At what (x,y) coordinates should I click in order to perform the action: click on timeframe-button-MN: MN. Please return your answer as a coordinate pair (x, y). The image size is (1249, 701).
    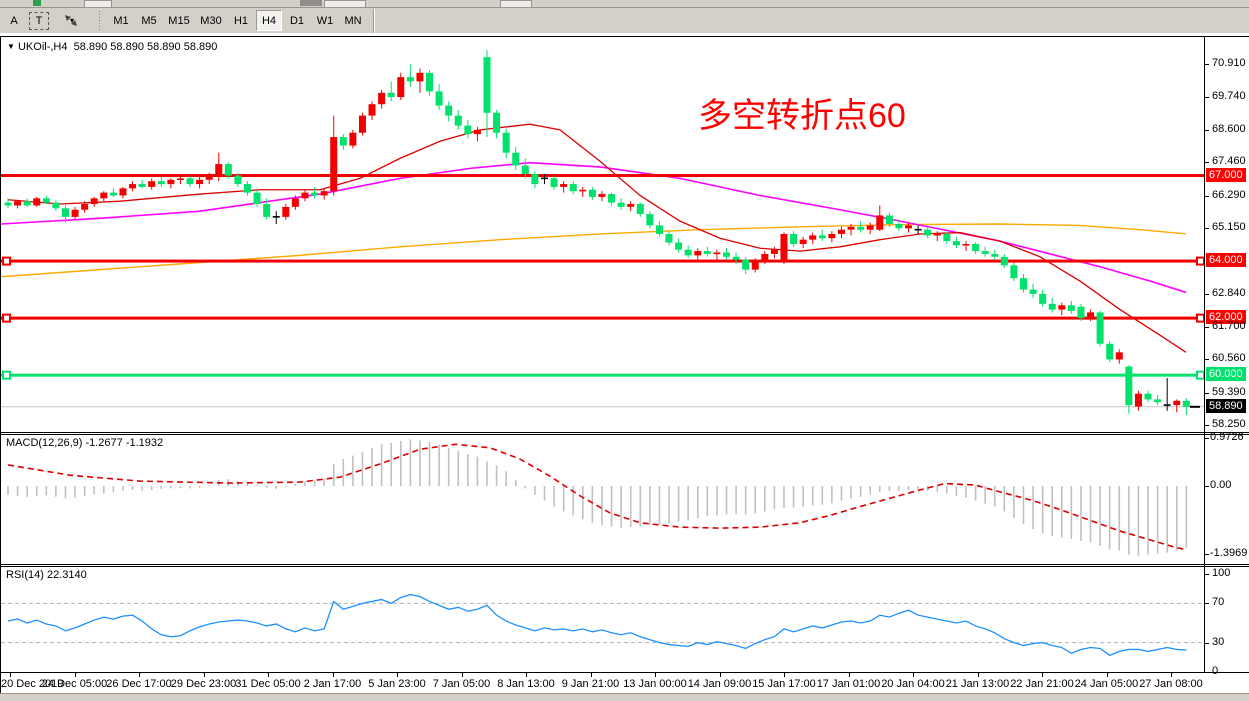
    Looking at the image, I should click on (353, 20).